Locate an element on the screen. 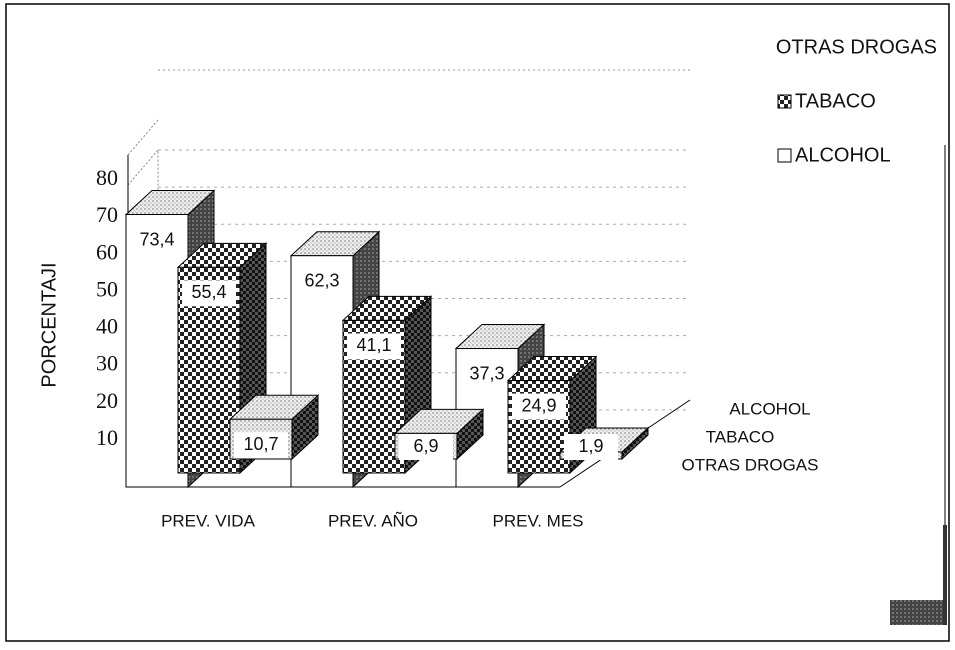 The image size is (955, 650). value-label: 62,3 is located at coordinates (321, 280).